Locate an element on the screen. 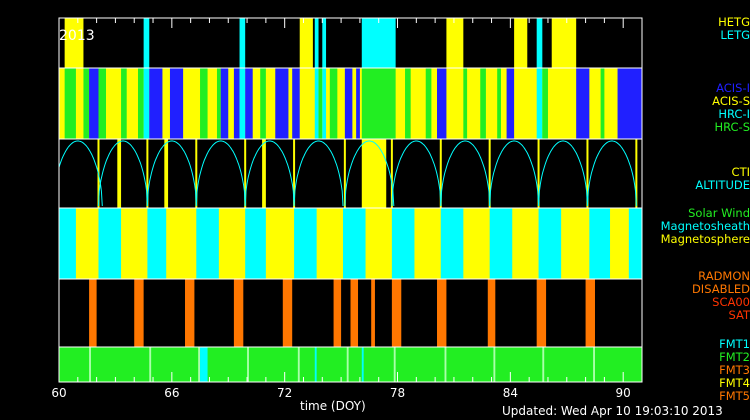  legend-item-fmt1: FMT1 is located at coordinates (734, 344).